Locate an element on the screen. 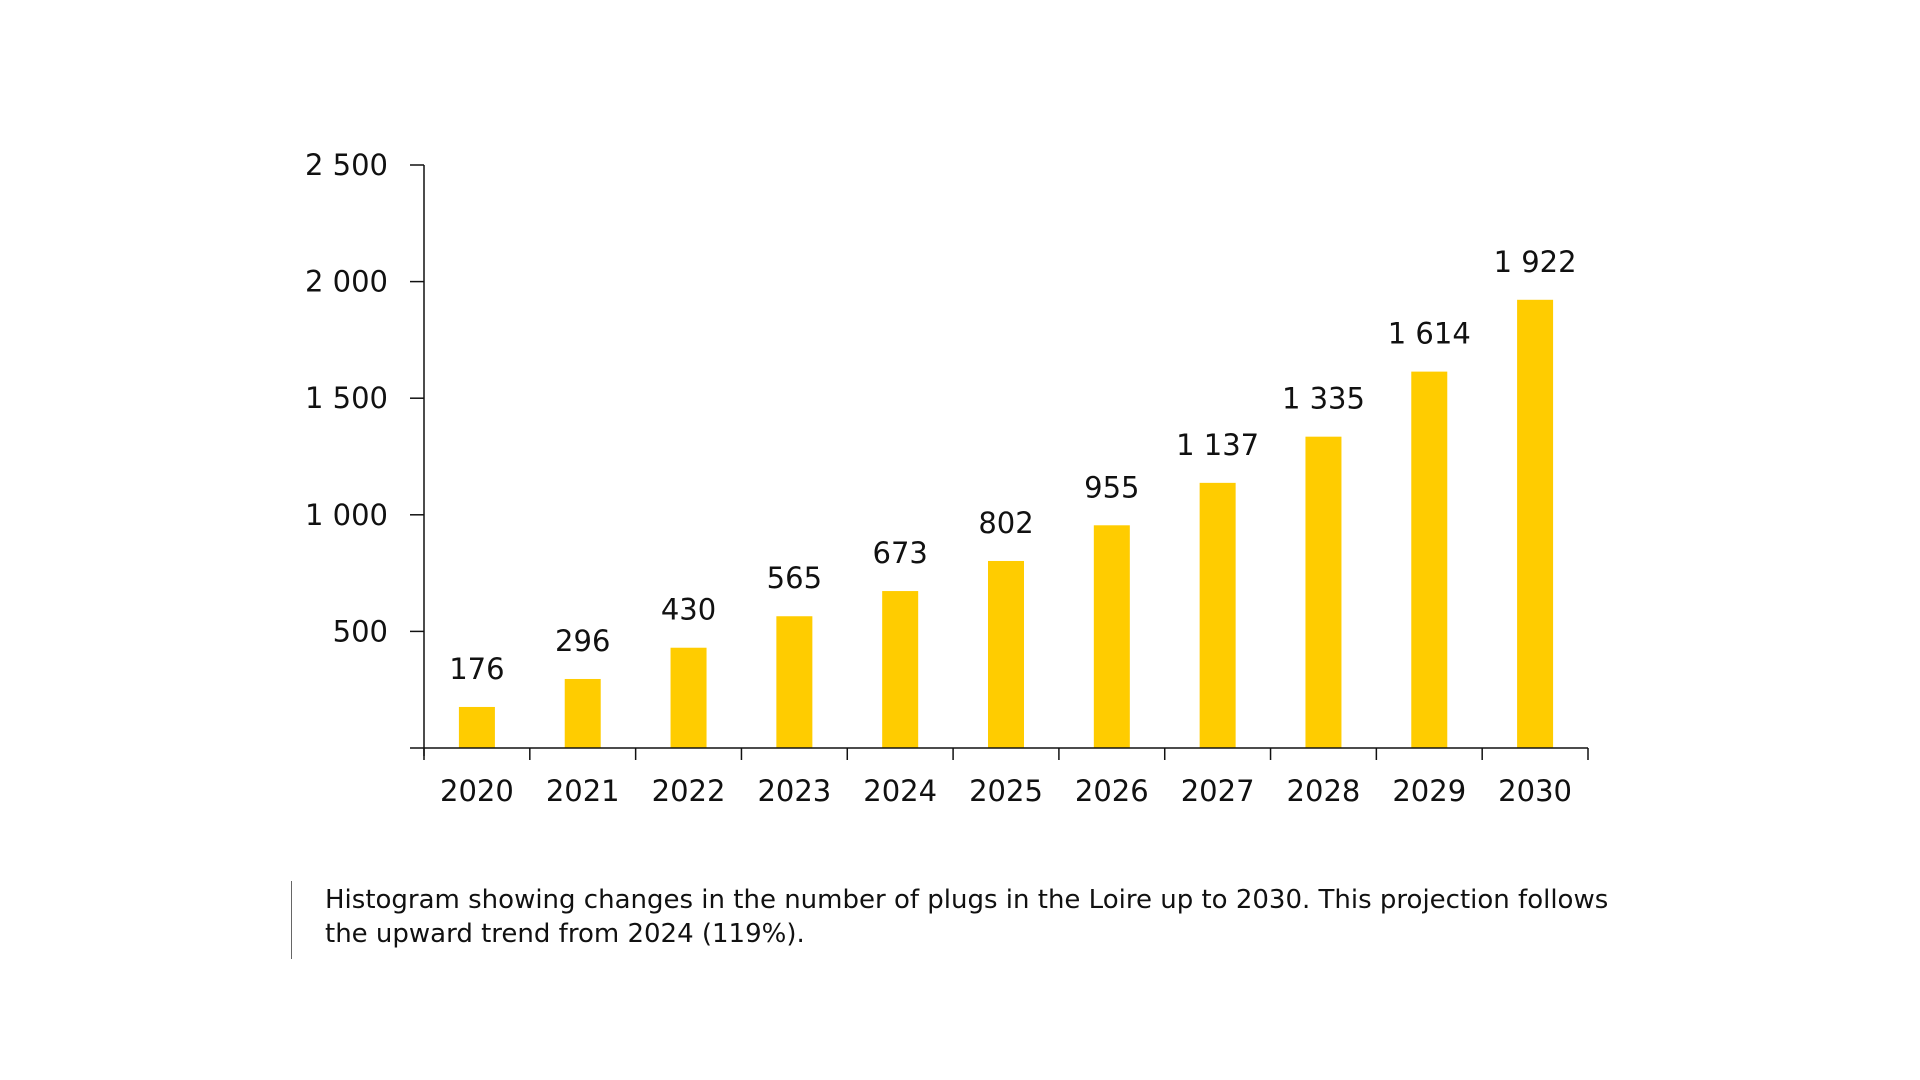 Image resolution: width=1920 pixels, height=1080 pixels. data-label-2026: 955 is located at coordinates (1111, 487).